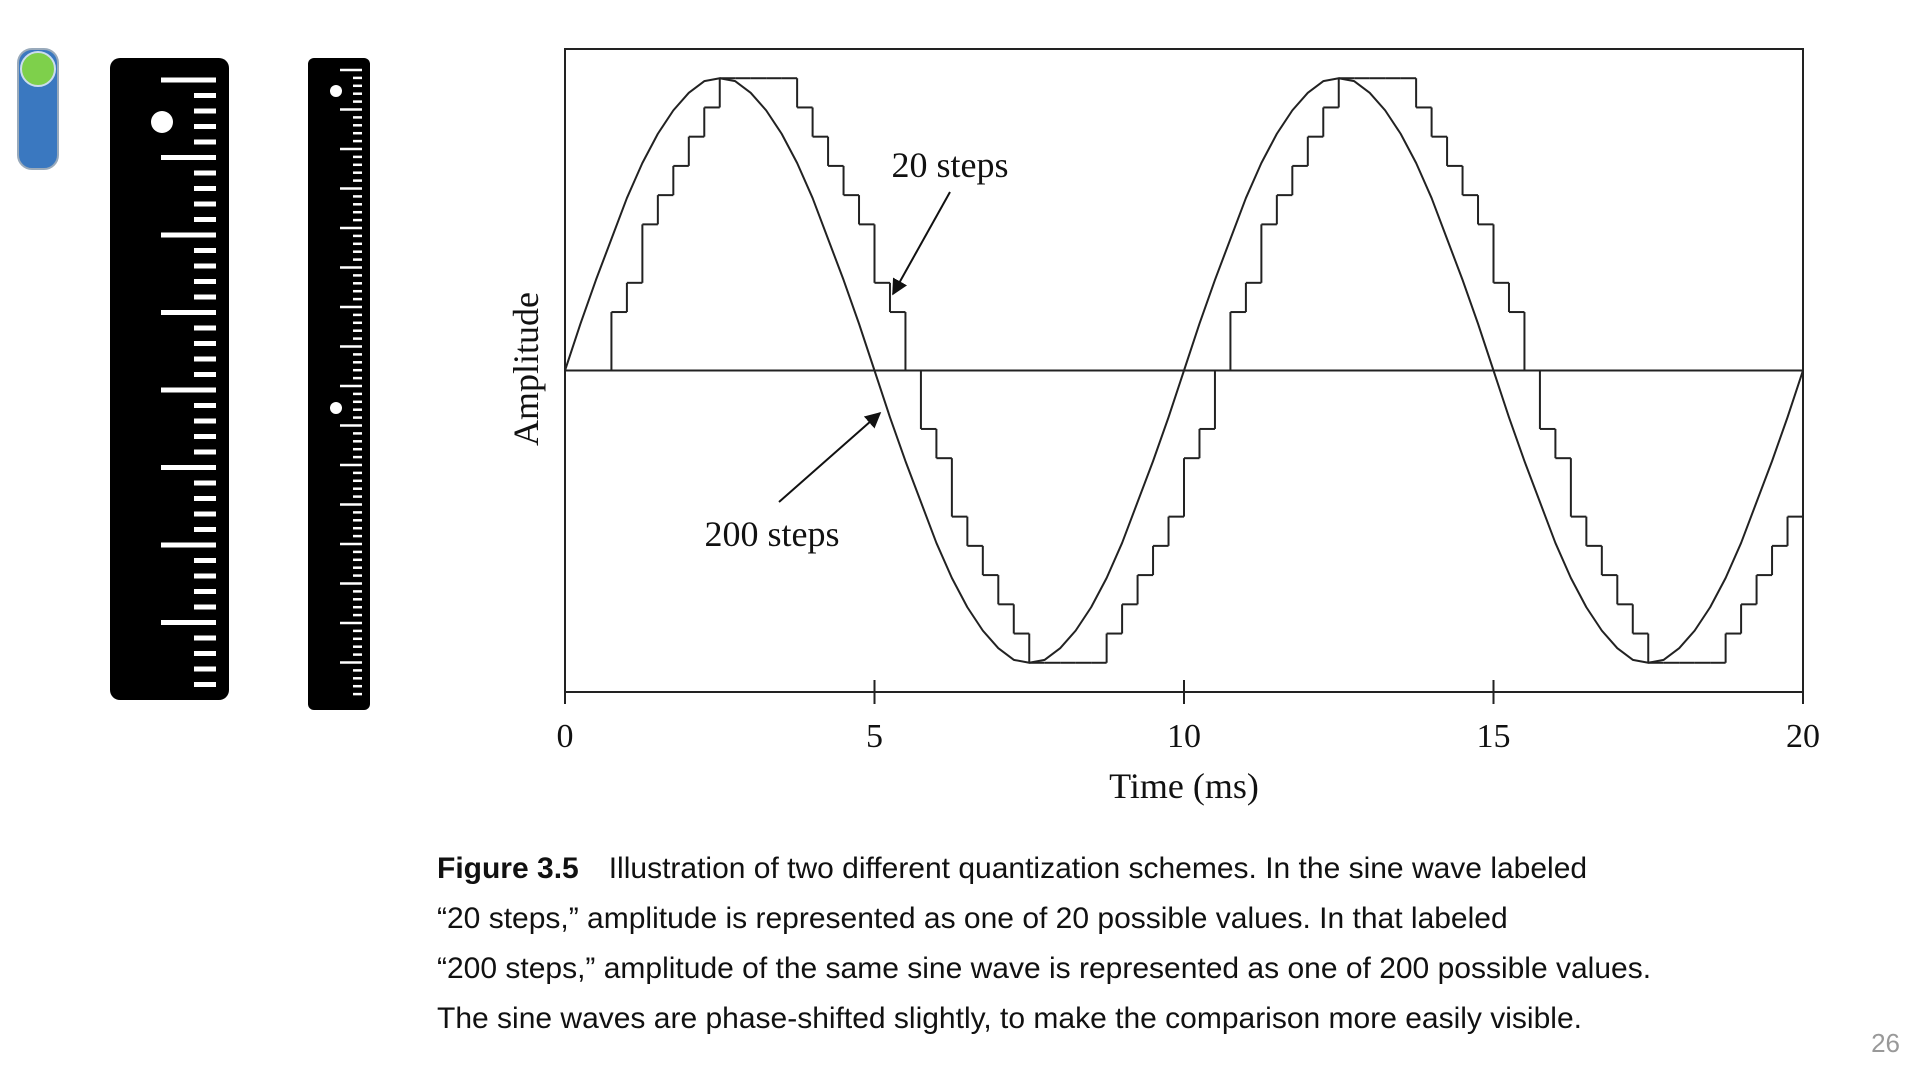 This screenshot has width=1920, height=1080. Describe the element at coordinates (38, 69) in the screenshot. I see `toggle-knob` at that location.